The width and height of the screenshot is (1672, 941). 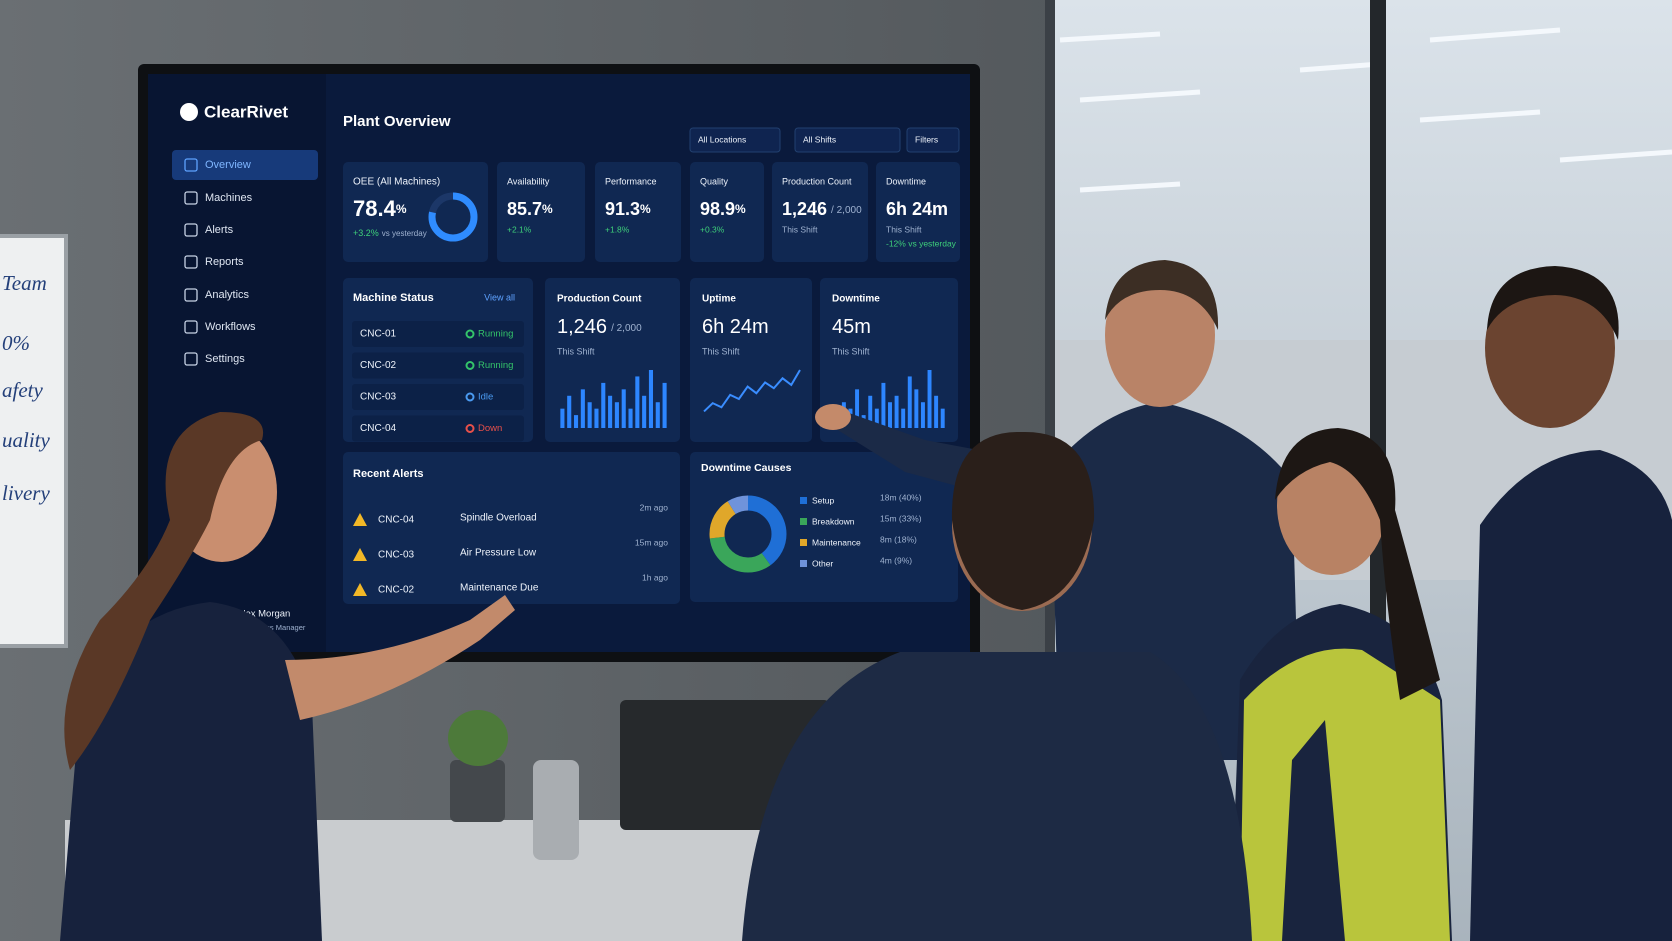 I want to click on nav-item: Analytics, so click(x=227, y=295).